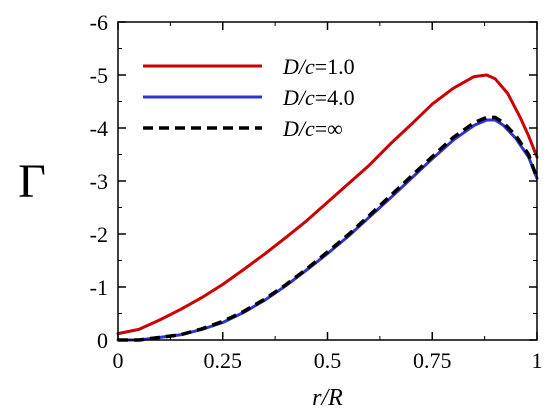 Image resolution: width=550 pixels, height=416 pixels. Describe the element at coordinates (432, 360) in the screenshot. I see `x-tick-label: 0.75` at that location.